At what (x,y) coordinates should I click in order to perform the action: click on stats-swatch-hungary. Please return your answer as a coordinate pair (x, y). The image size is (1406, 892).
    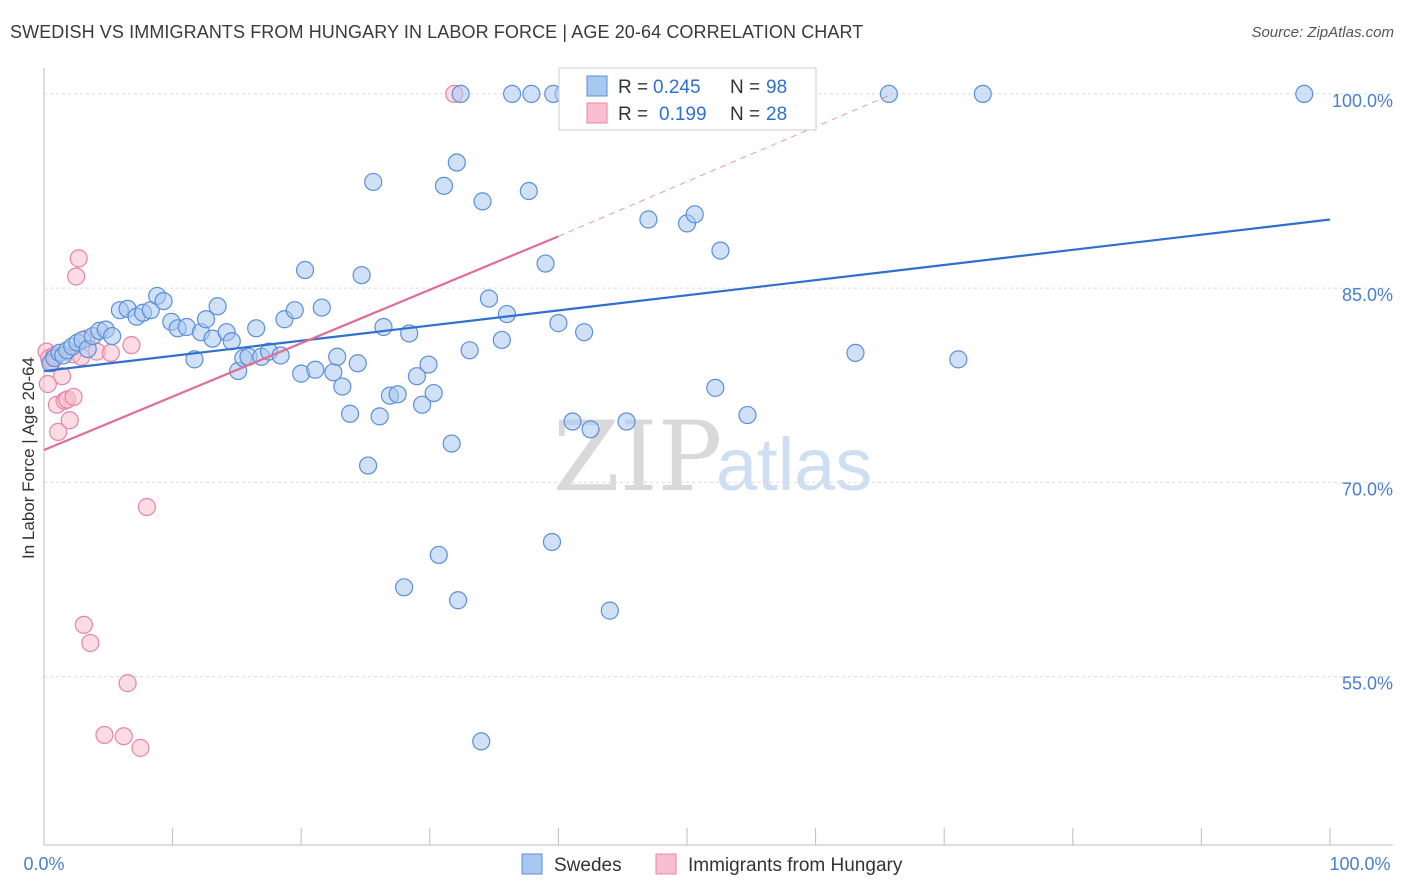
    Looking at the image, I should click on (597, 113).